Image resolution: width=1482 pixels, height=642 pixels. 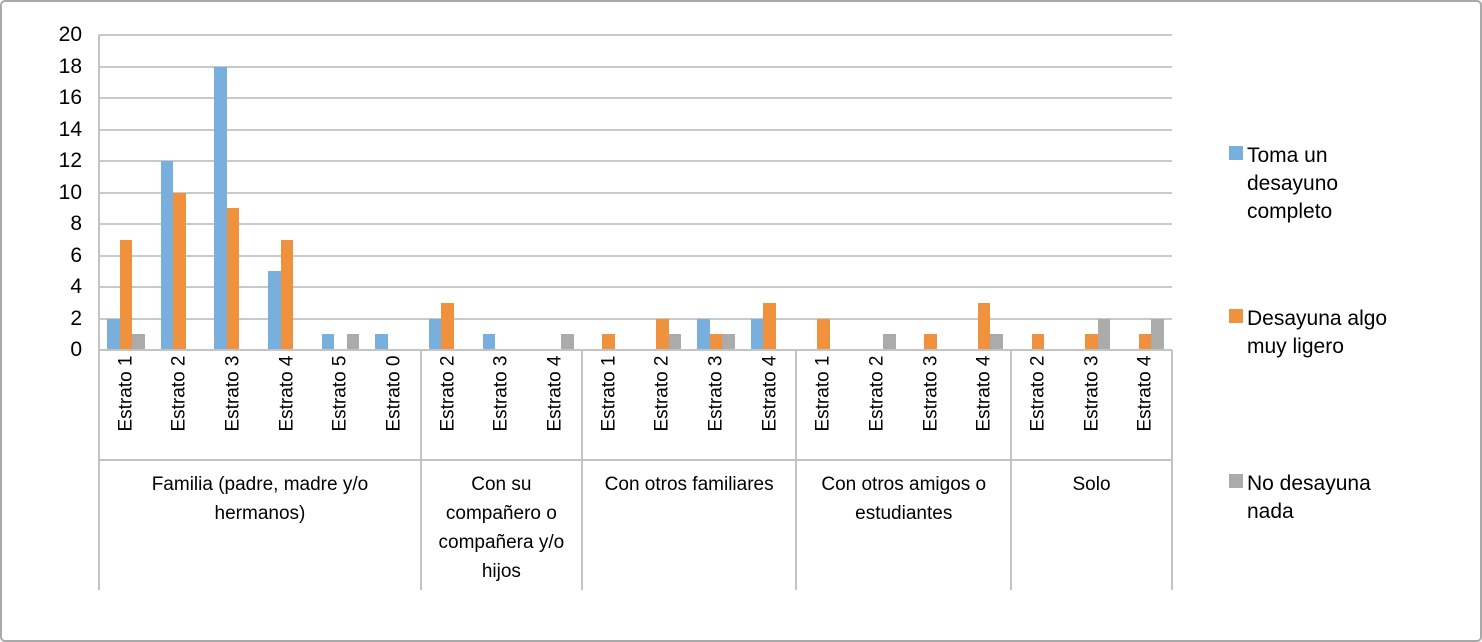 What do you see at coordinates (1317, 332) in the screenshot?
I see `legend-label: Desayuna algo muy ligero` at bounding box center [1317, 332].